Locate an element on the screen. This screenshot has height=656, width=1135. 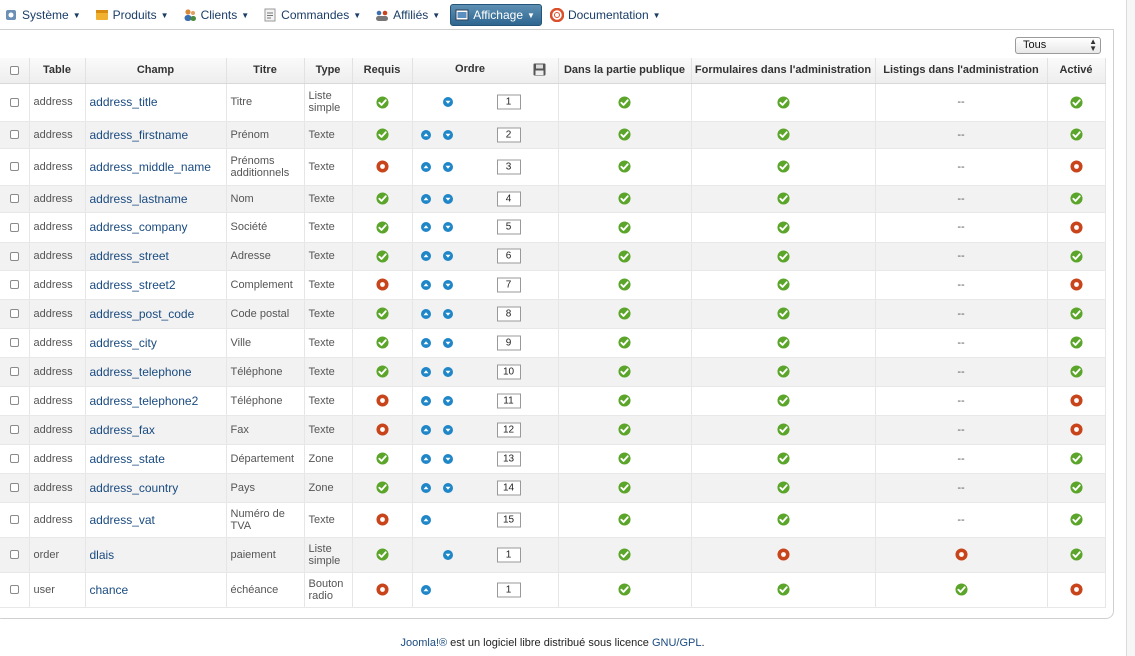
field-link: address_street is located at coordinates (129, 256).